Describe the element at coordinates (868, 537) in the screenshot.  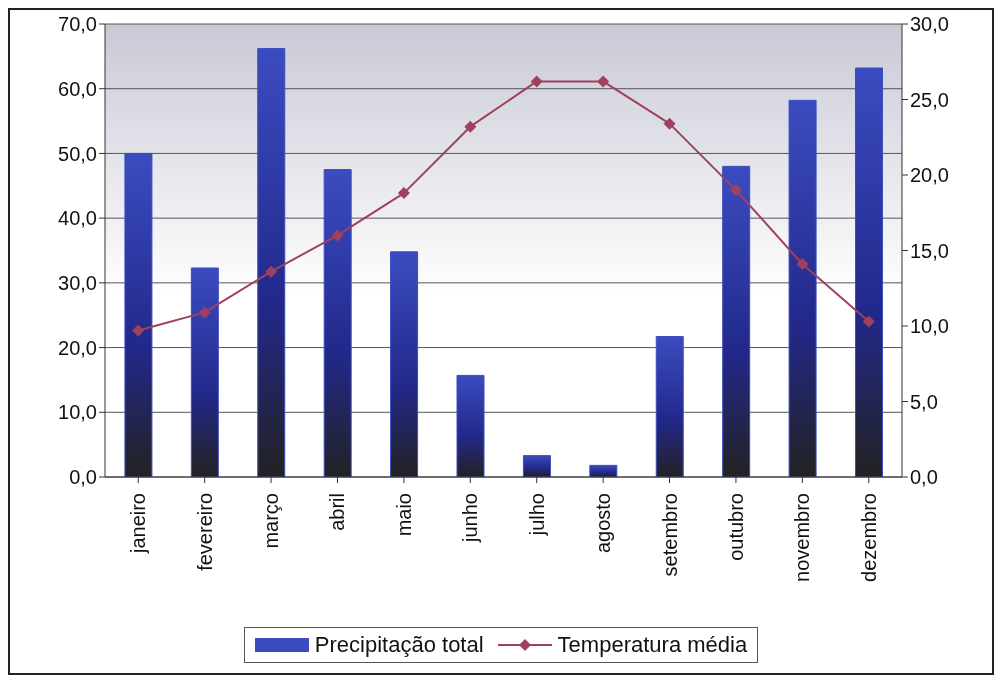
I see `x-tick-label: dezembro` at that location.